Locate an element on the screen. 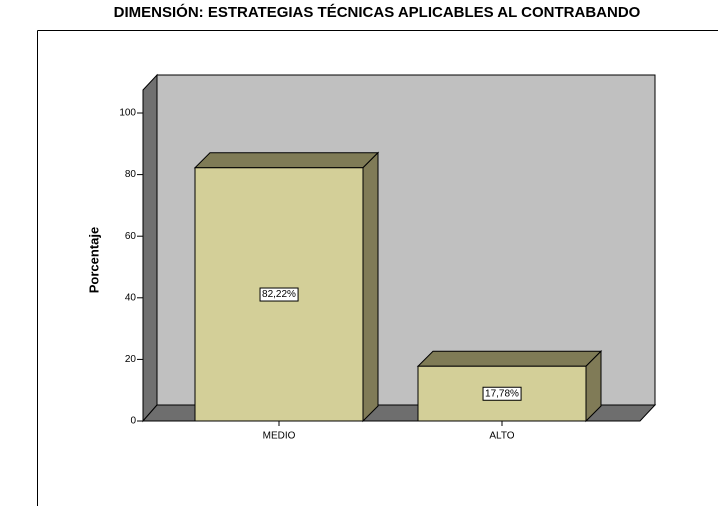  left-wall is located at coordinates (150, 248).